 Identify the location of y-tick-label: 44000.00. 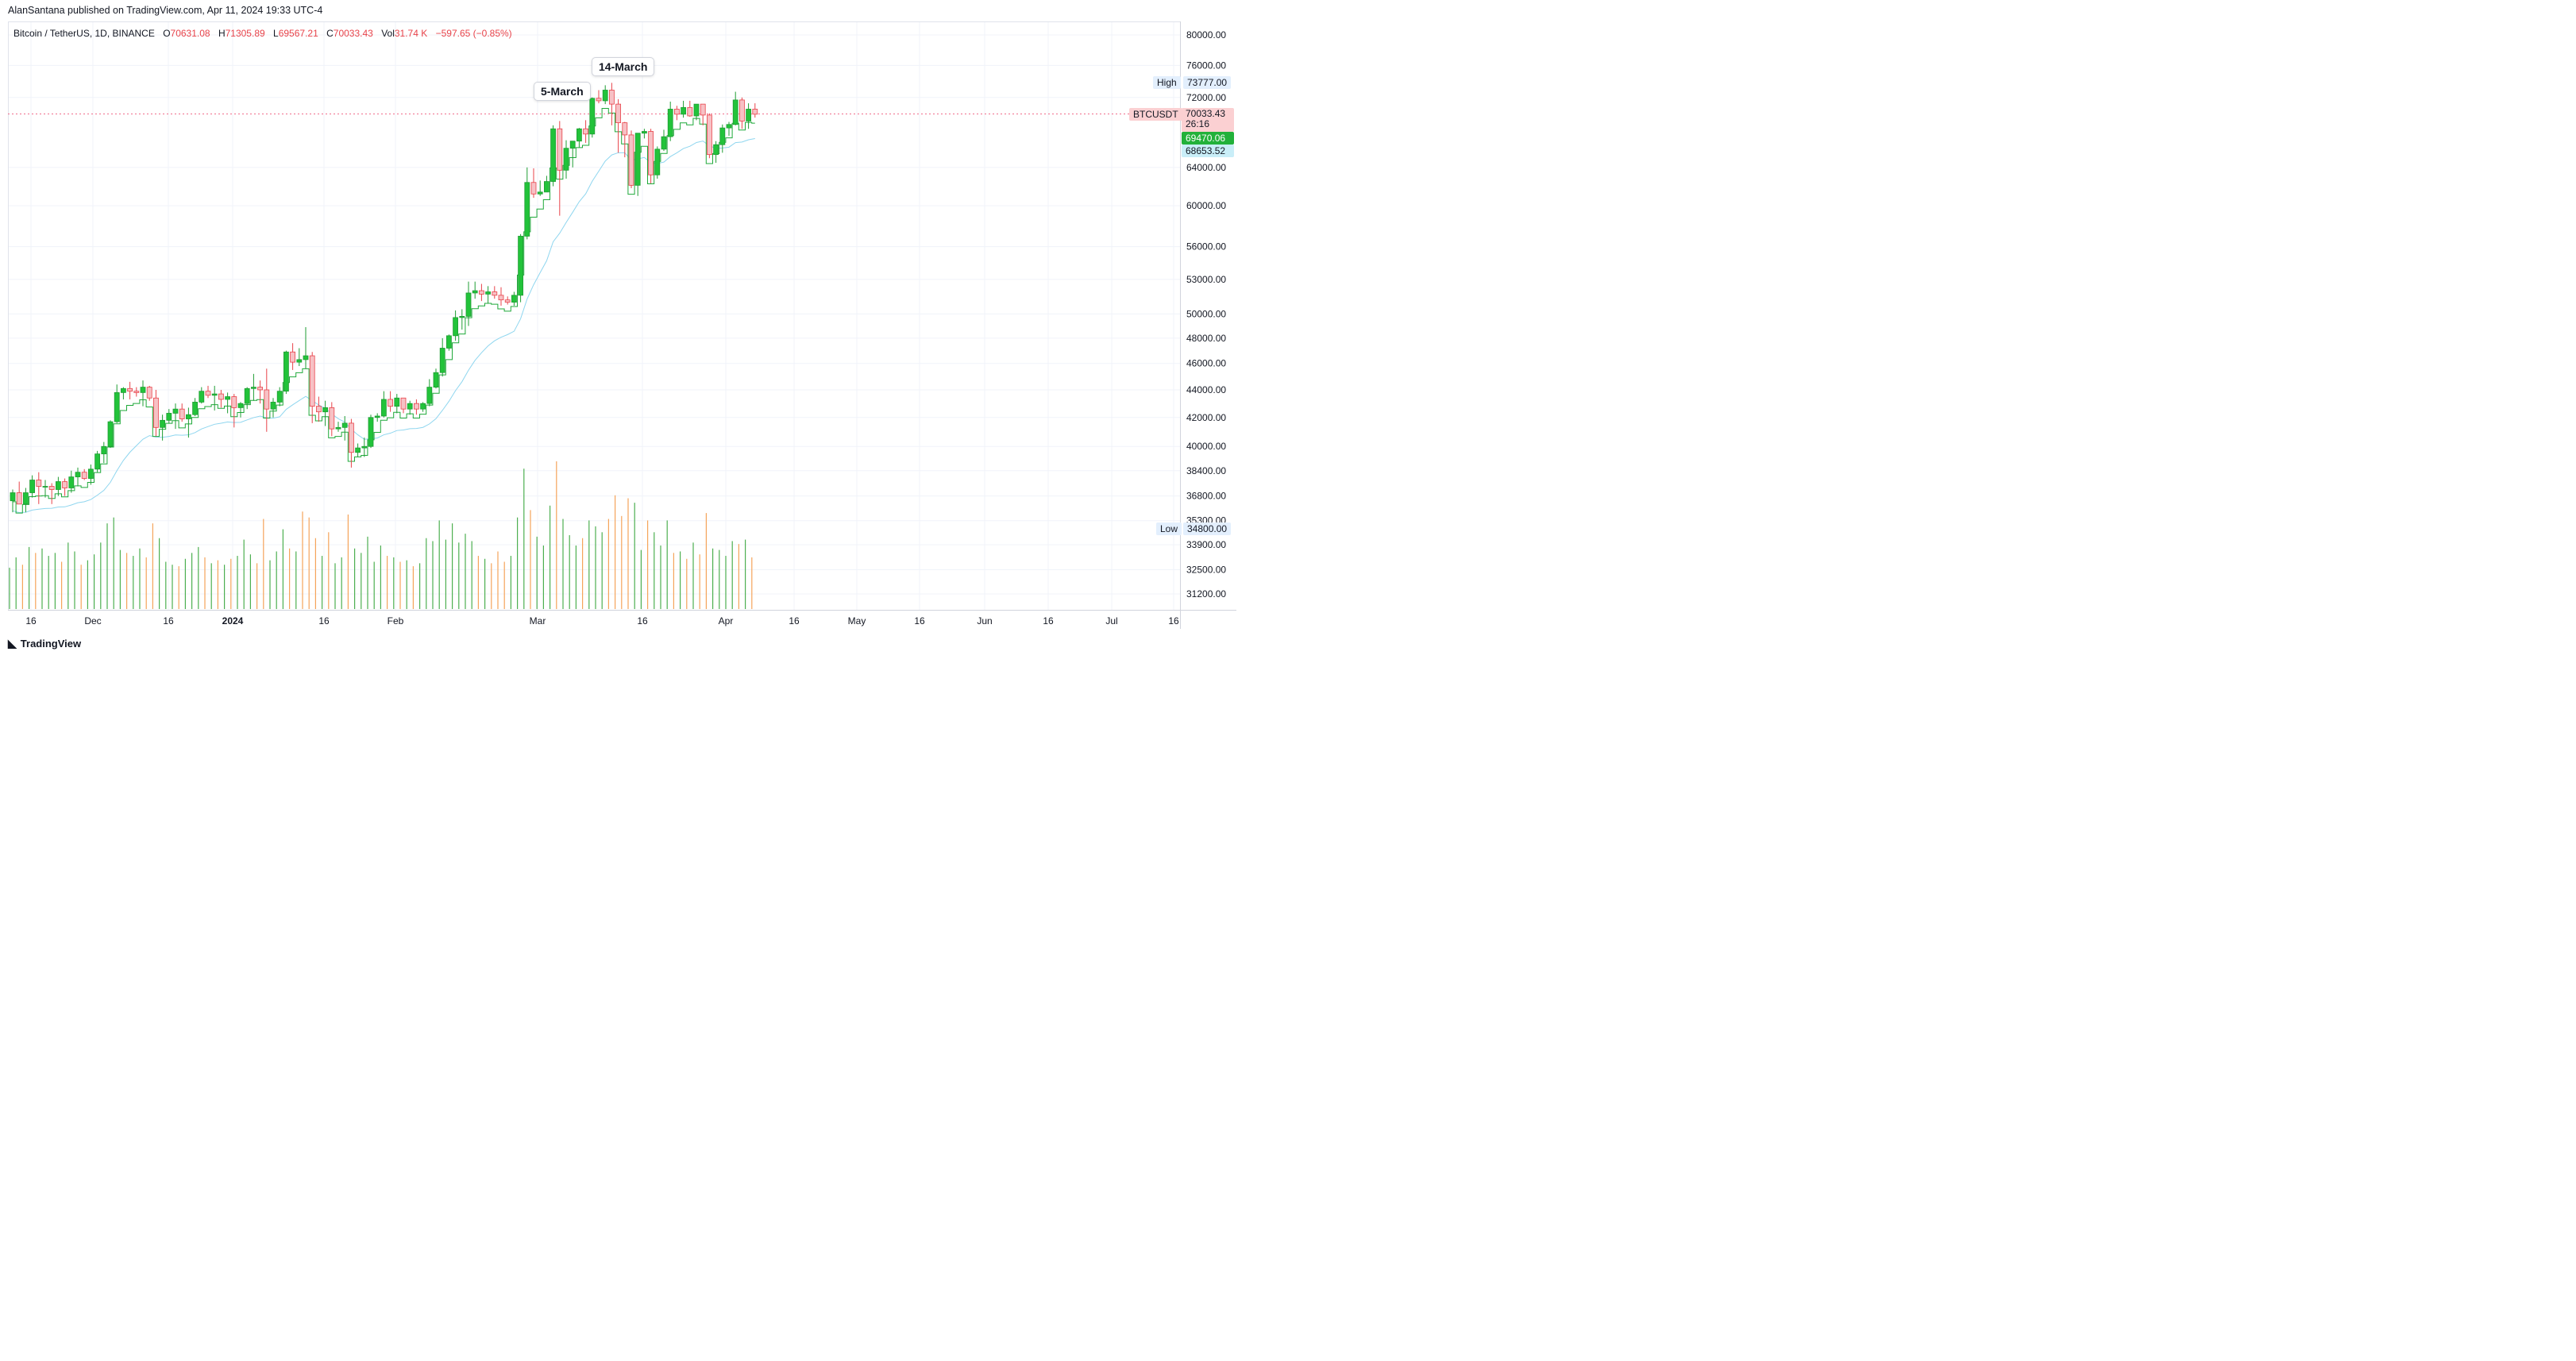
(1206, 390).